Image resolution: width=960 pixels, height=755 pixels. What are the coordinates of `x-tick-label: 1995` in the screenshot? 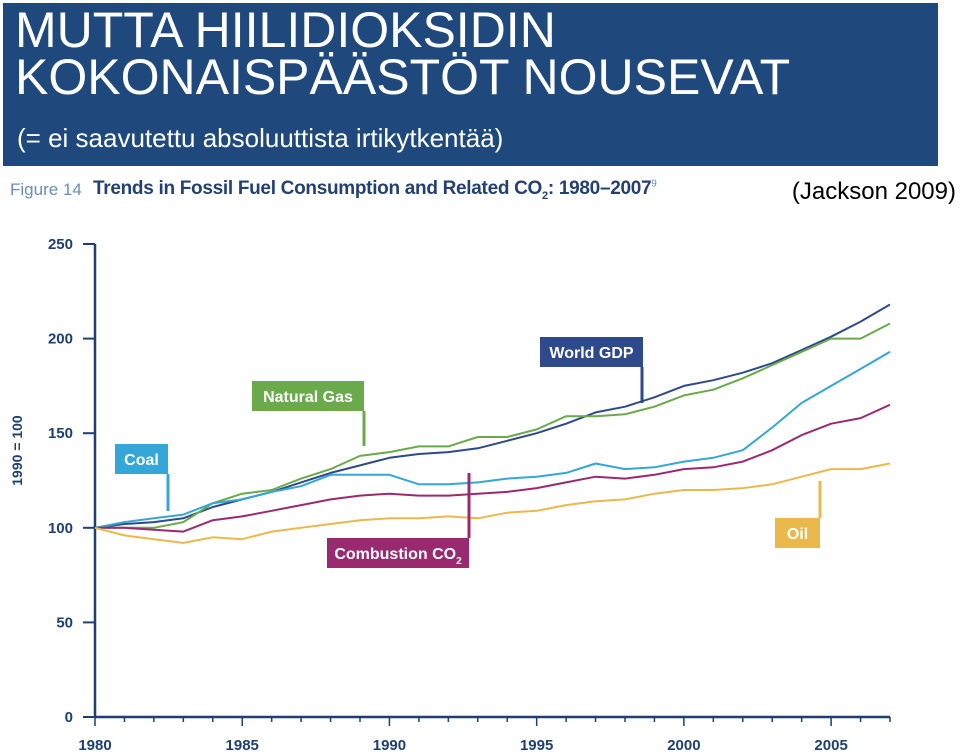 It's located at (536, 745).